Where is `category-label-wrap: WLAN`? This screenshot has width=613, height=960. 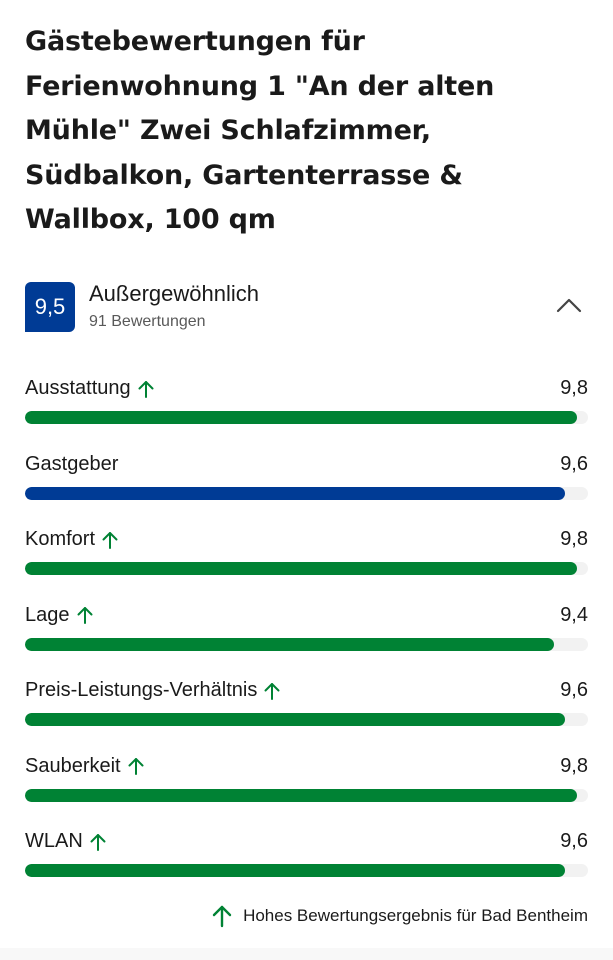 category-label-wrap: WLAN is located at coordinates (66, 841).